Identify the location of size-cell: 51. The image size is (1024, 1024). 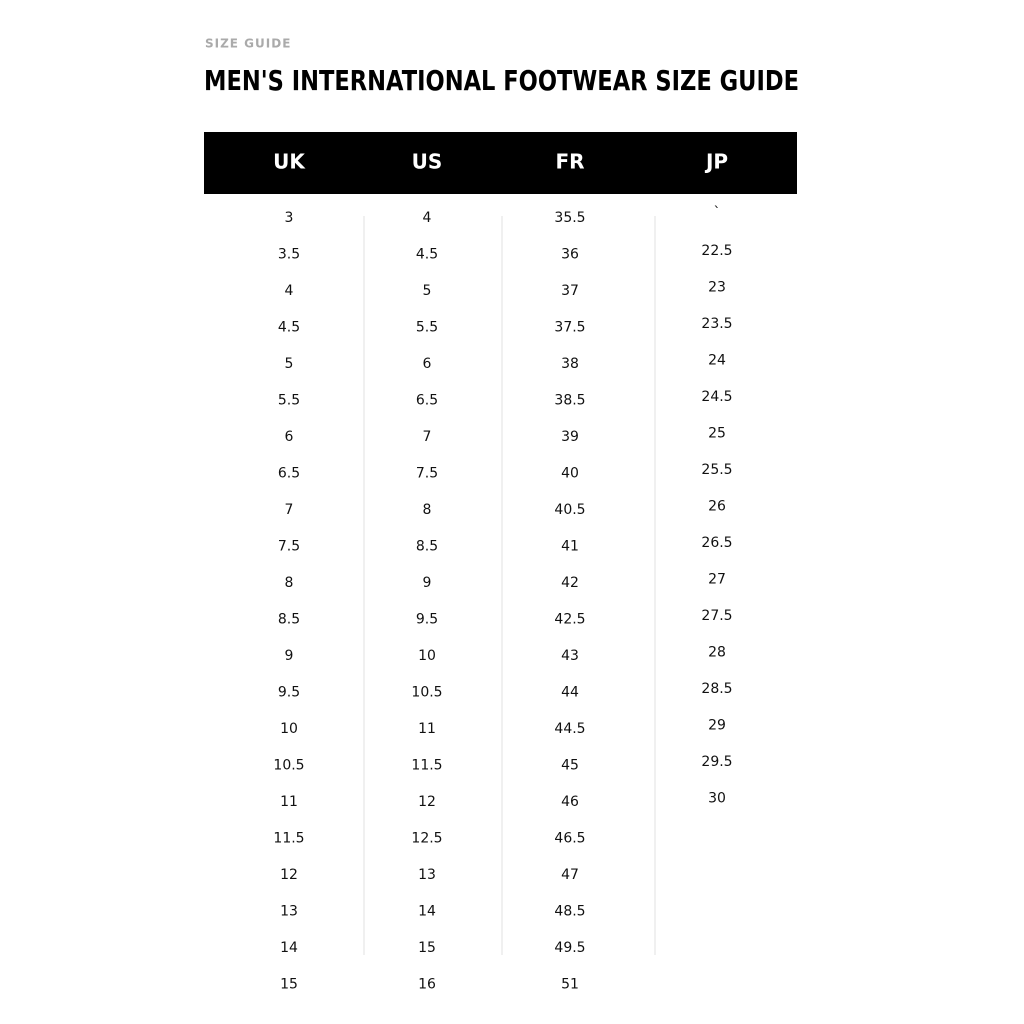
(570, 985).